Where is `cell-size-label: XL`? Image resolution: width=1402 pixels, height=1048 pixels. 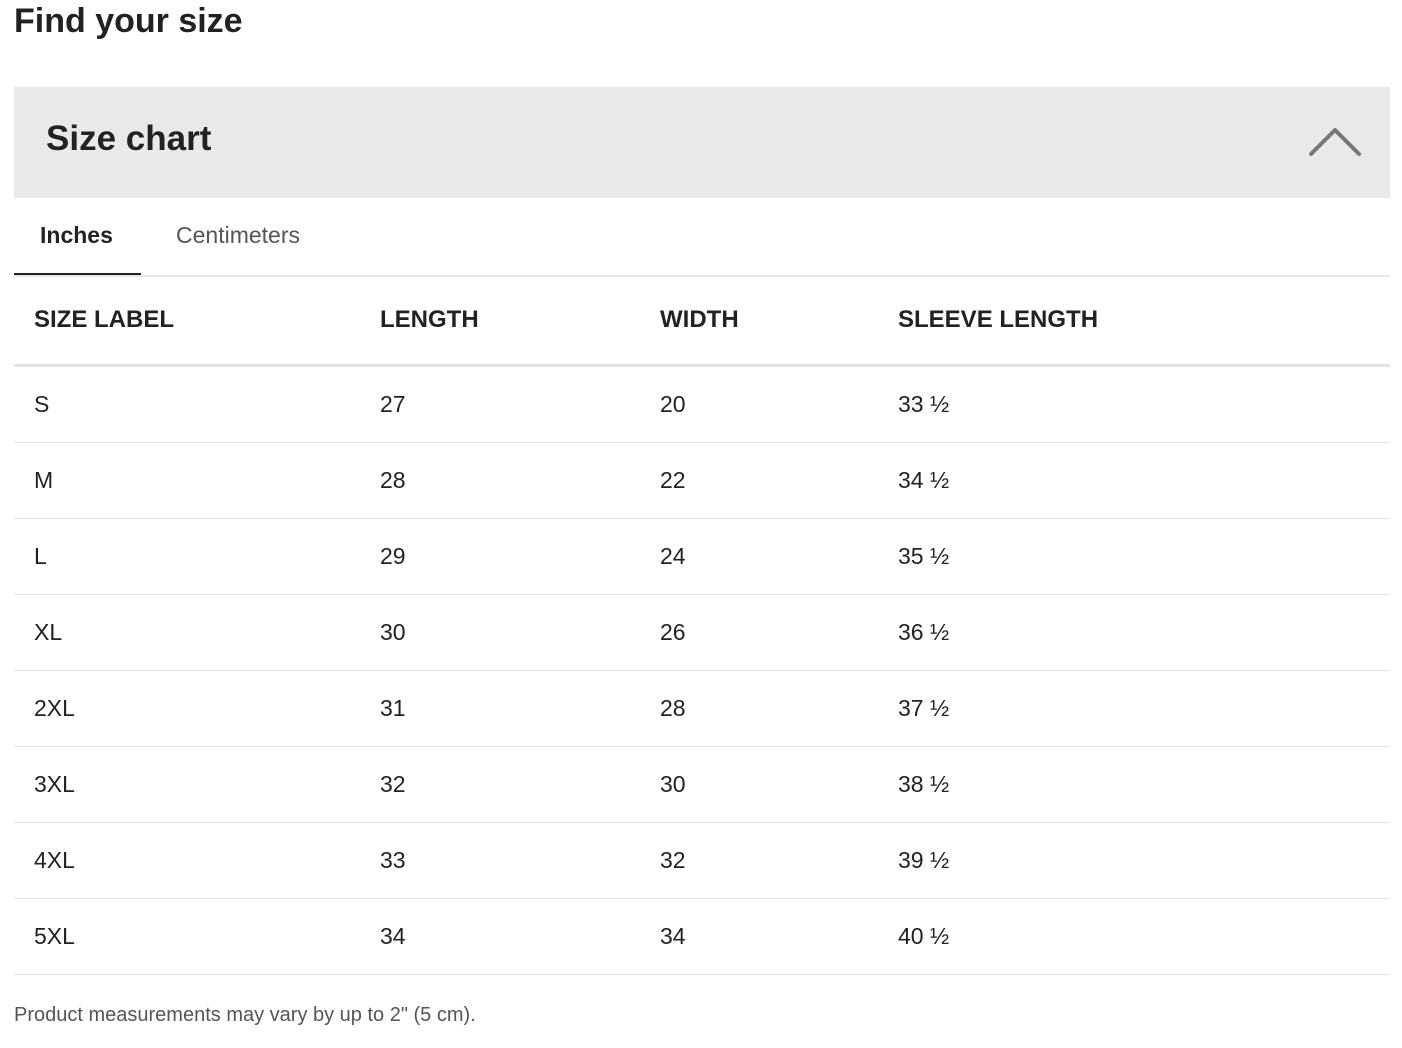
cell-size-label: XL is located at coordinates (197, 632).